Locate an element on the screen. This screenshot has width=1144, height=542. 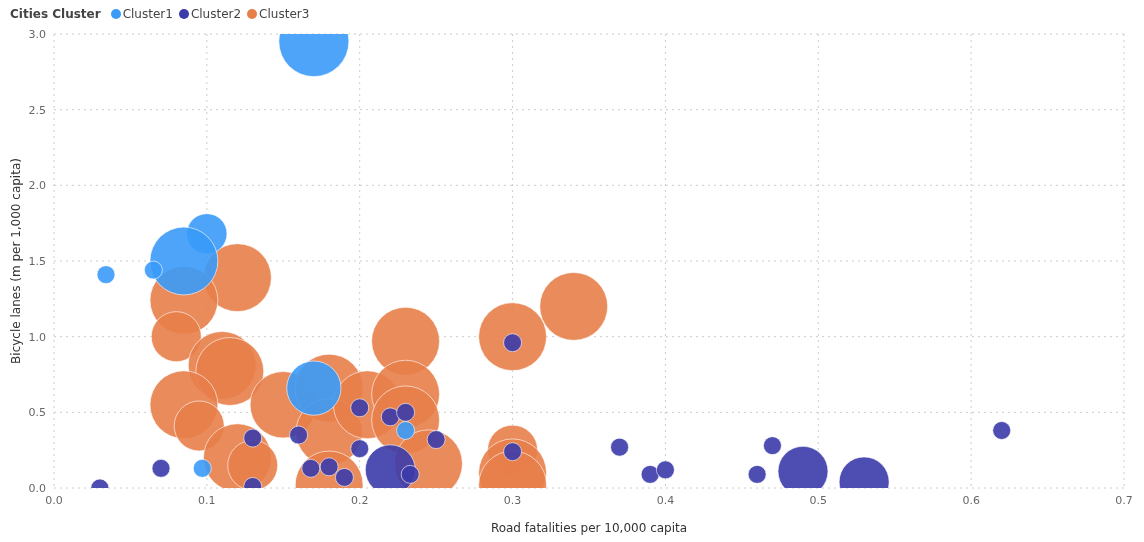
x-tick-label: 0.5 is located at coordinates (818, 500).